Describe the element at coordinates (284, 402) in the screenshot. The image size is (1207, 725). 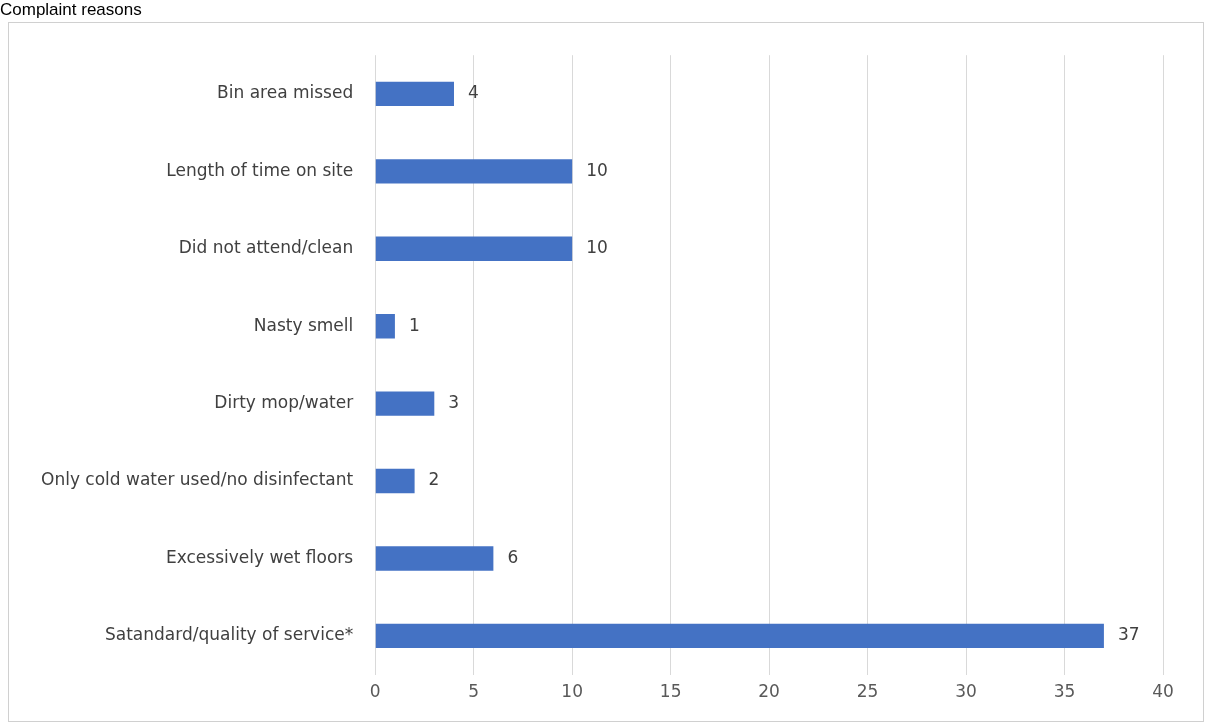
I see `y-tick-label: Dirty mop/water` at that location.